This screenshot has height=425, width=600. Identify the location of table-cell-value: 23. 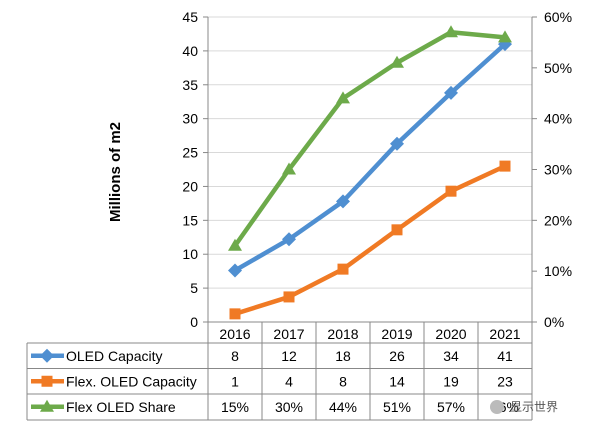
(505, 381).